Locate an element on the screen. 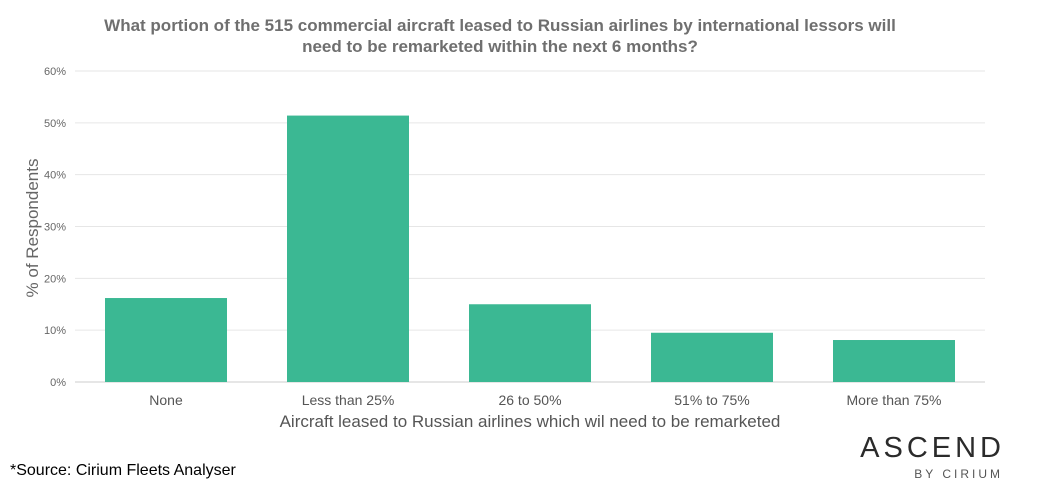 This screenshot has width=1041, height=488. x-tick-label: More than 75% is located at coordinates (894, 400).